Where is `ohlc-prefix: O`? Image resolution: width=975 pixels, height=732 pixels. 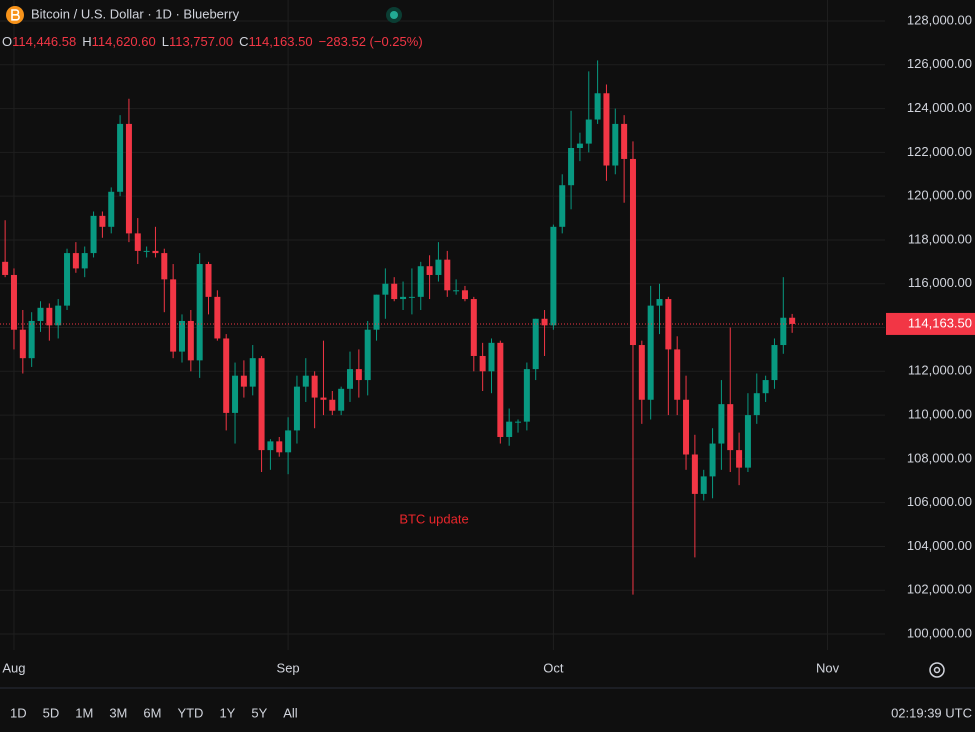 ohlc-prefix: O is located at coordinates (7, 41).